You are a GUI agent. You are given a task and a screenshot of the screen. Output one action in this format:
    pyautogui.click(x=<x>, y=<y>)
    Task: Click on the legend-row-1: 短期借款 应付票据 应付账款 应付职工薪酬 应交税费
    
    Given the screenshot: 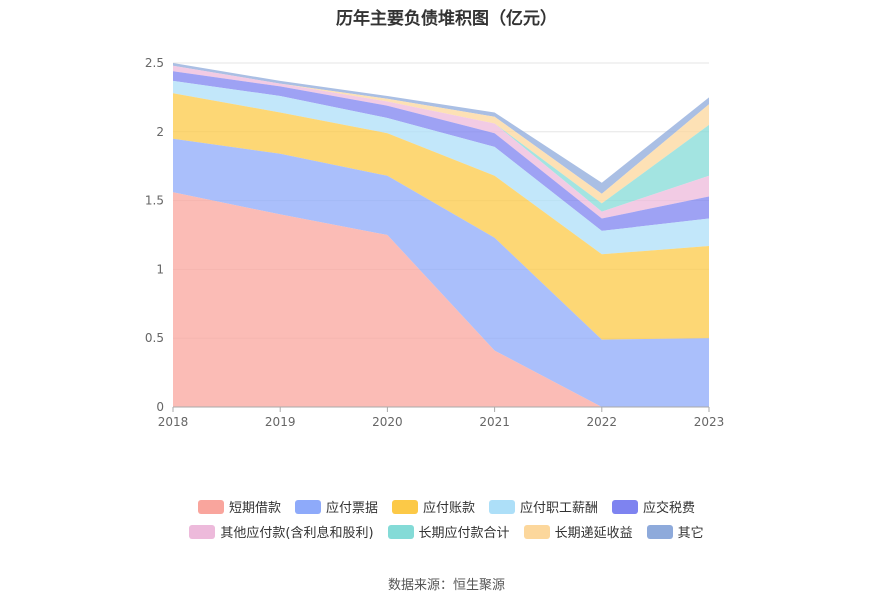 What is the action you would take?
    pyautogui.click(x=446, y=506)
    